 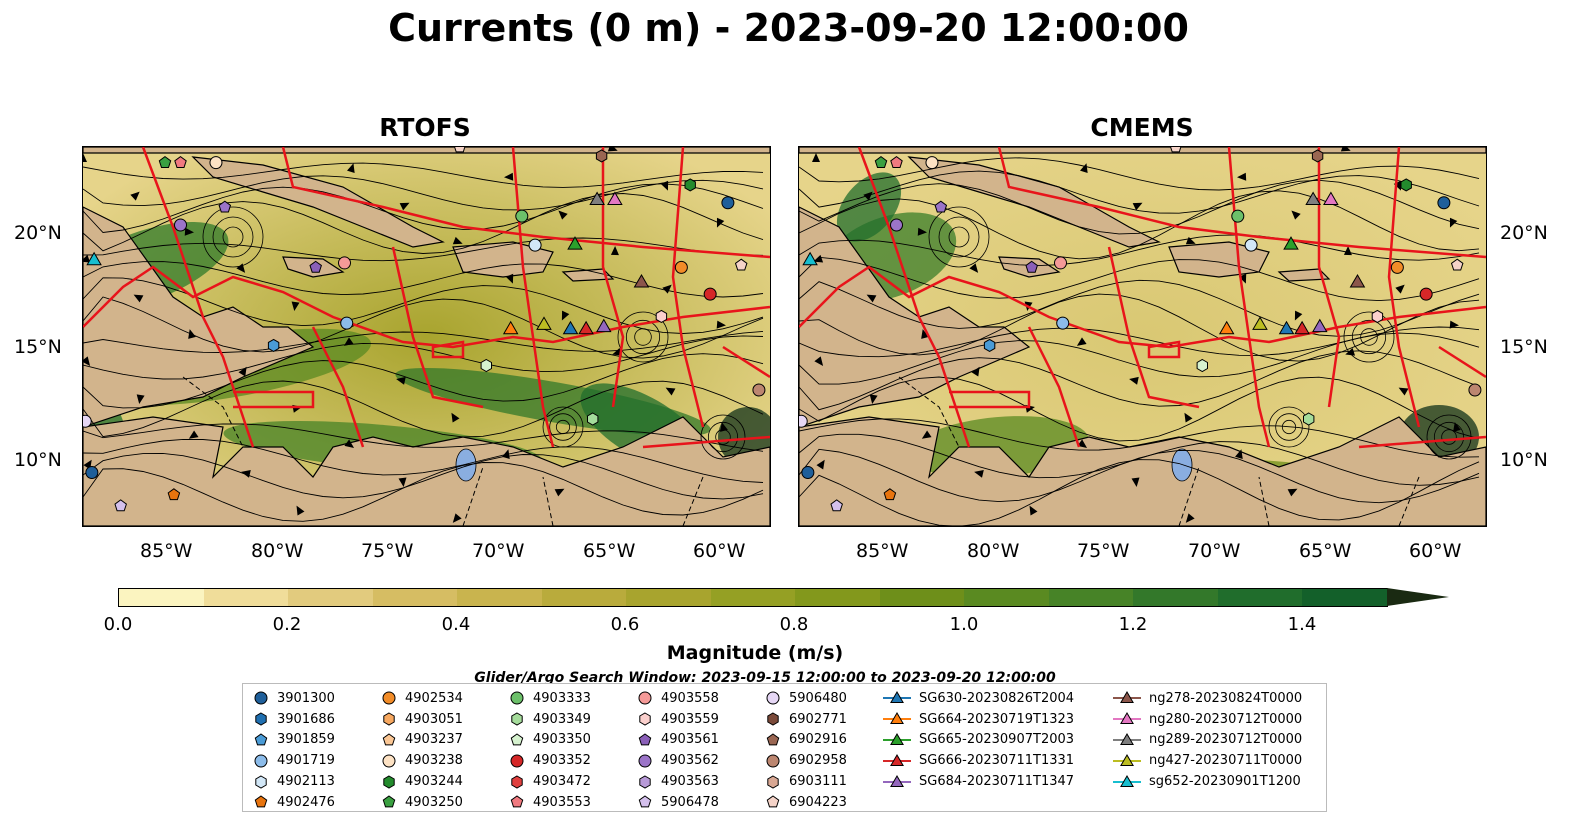 What do you see at coordinates (690, 761) in the screenshot?
I see `legend-label: 4903562` at bounding box center [690, 761].